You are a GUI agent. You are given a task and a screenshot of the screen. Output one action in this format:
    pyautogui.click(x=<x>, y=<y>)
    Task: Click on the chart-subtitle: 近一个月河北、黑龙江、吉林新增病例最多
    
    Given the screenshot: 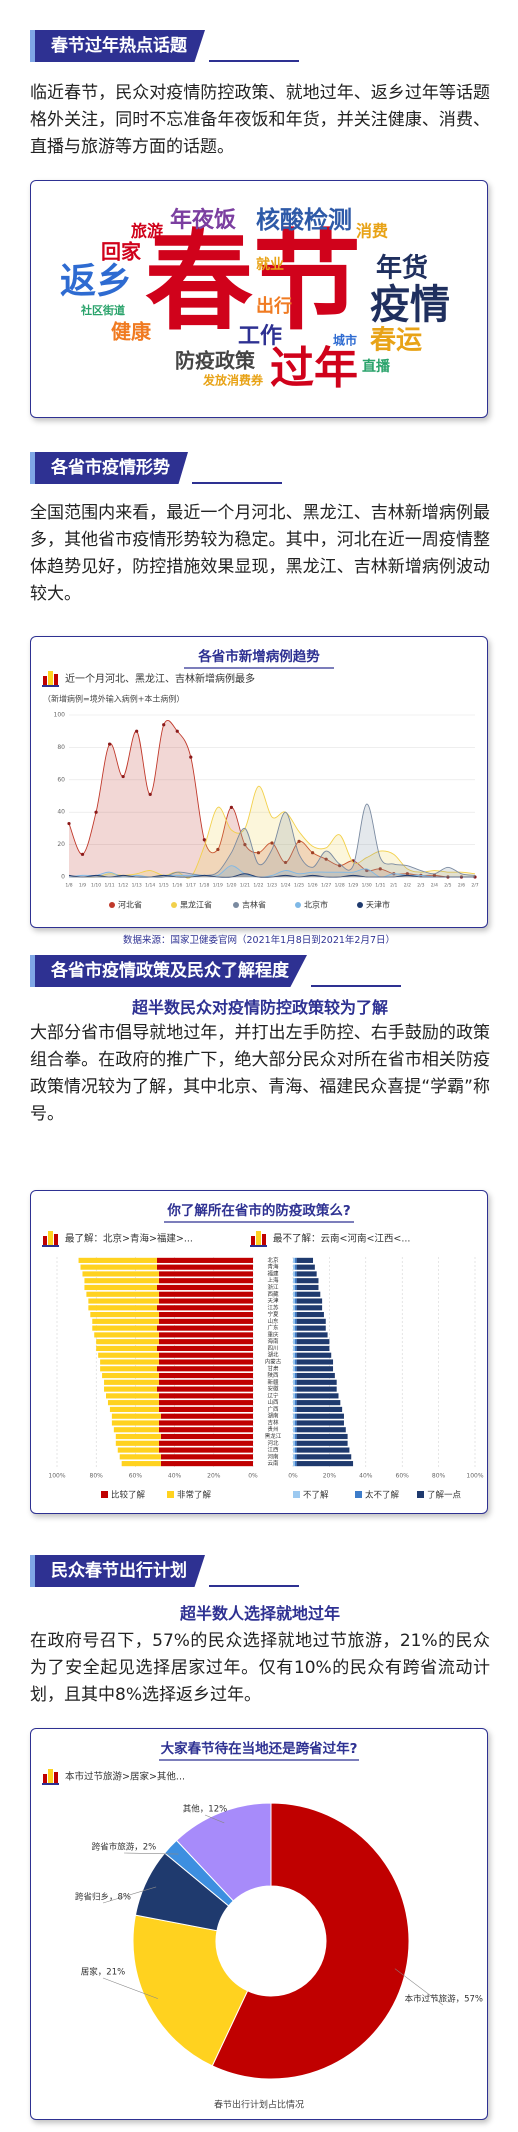 What is the action you would take?
    pyautogui.click(x=160, y=678)
    